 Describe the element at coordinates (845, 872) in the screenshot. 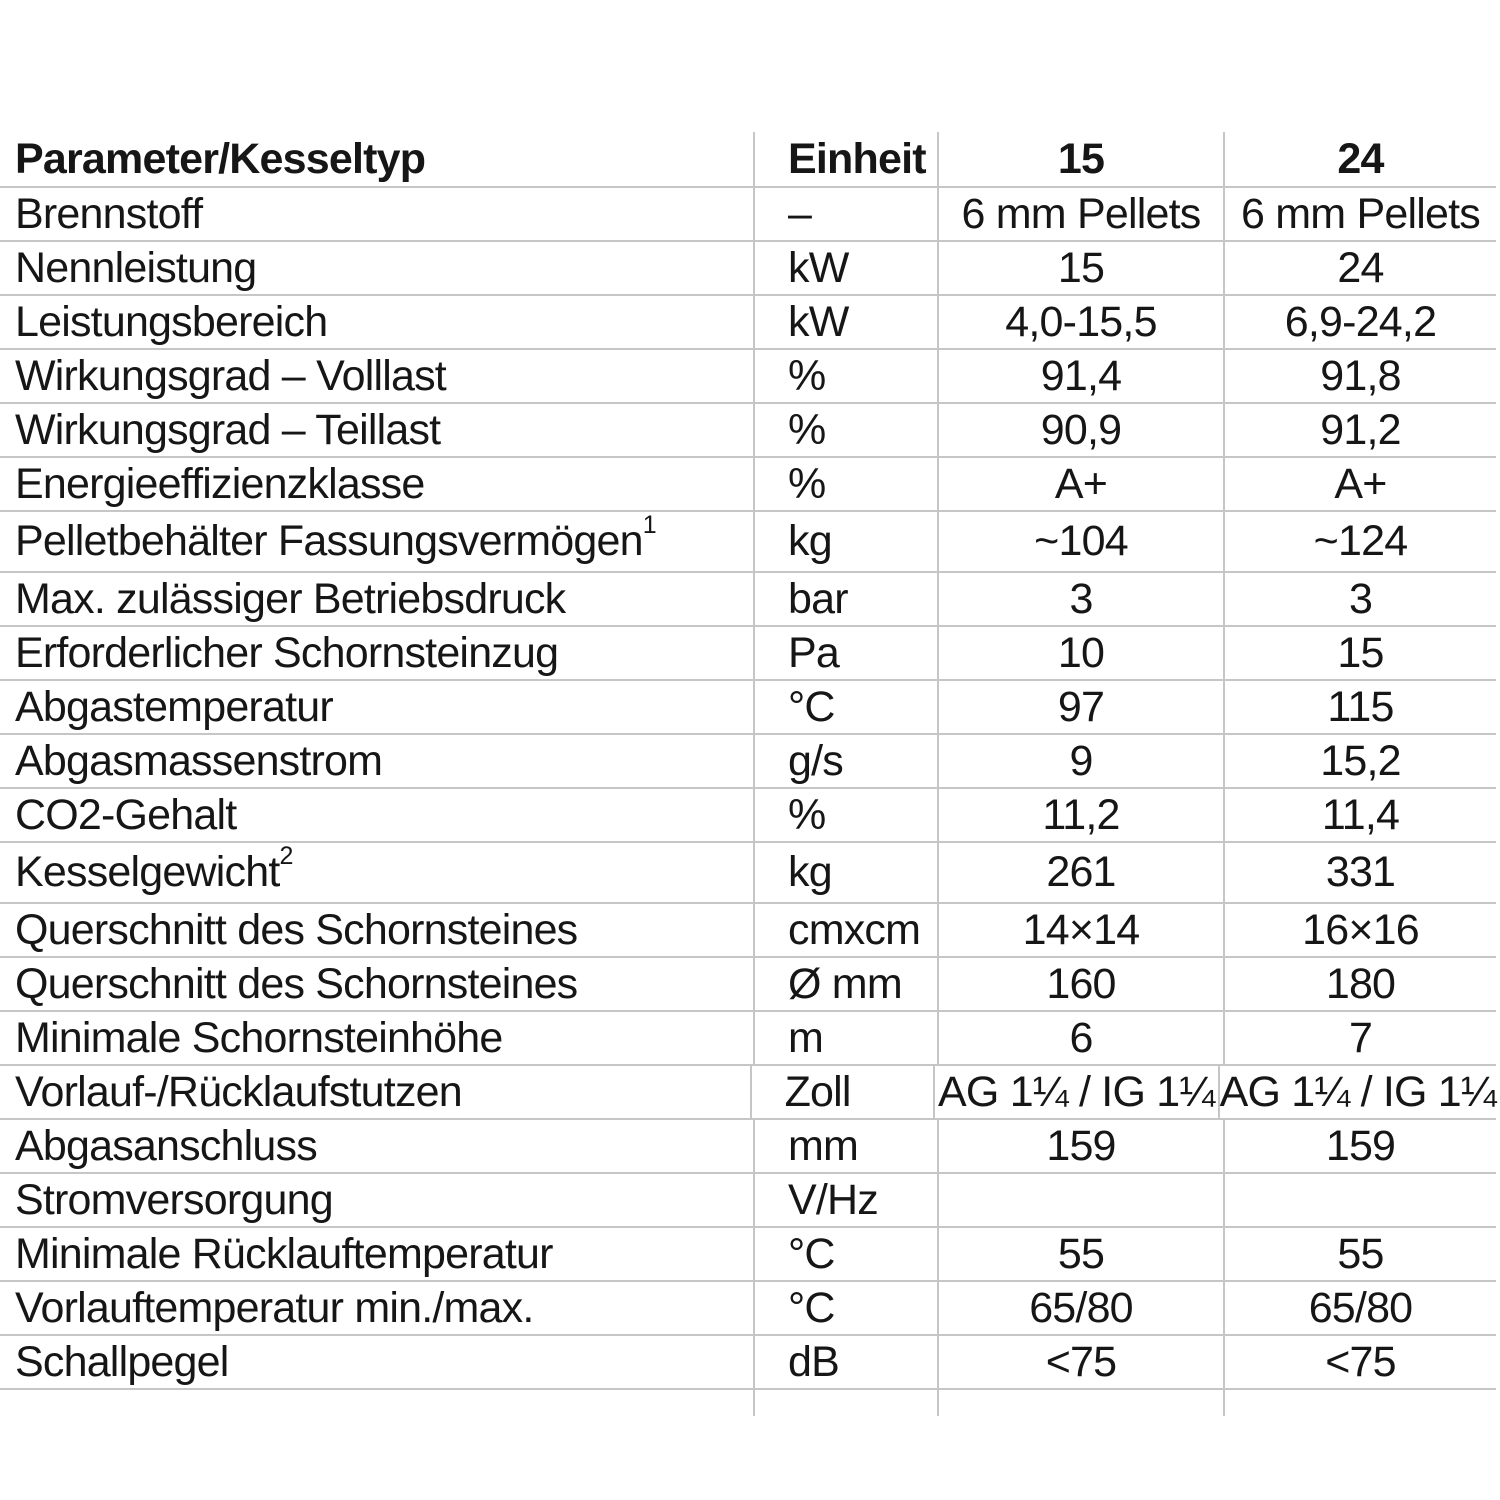

I see `unit-cell: kg` at that location.